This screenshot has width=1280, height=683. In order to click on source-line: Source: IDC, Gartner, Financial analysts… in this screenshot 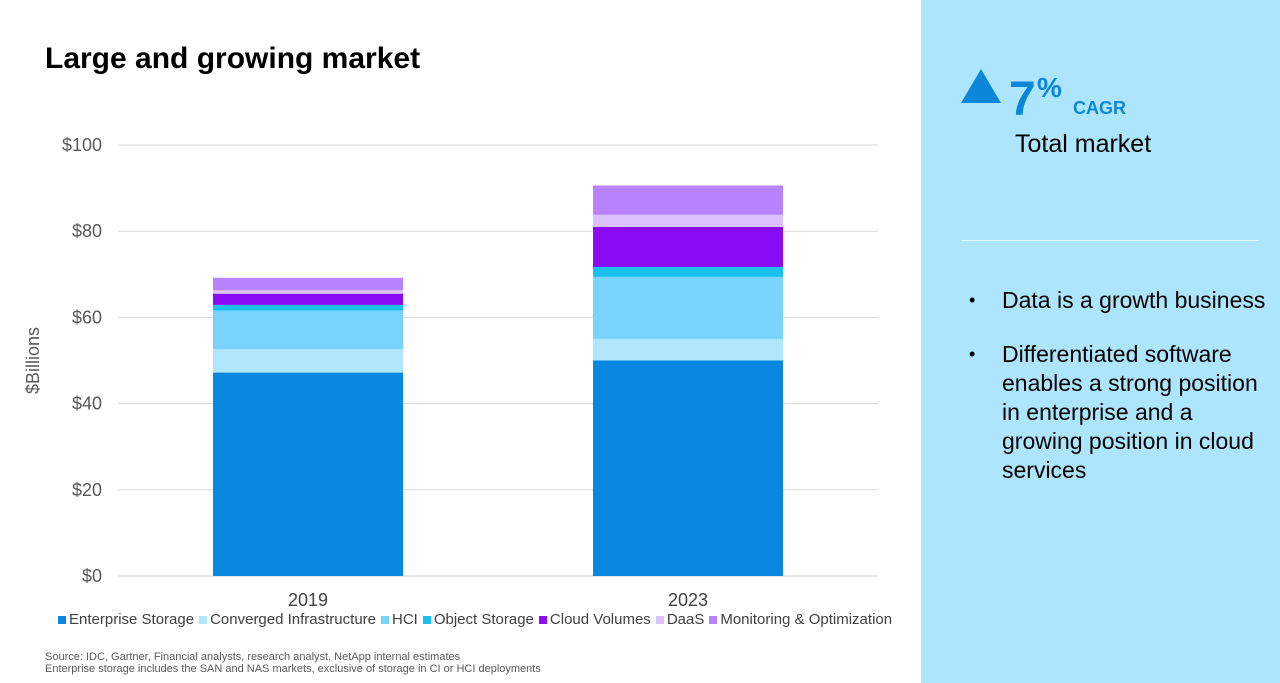, I will do `click(253, 657)`.